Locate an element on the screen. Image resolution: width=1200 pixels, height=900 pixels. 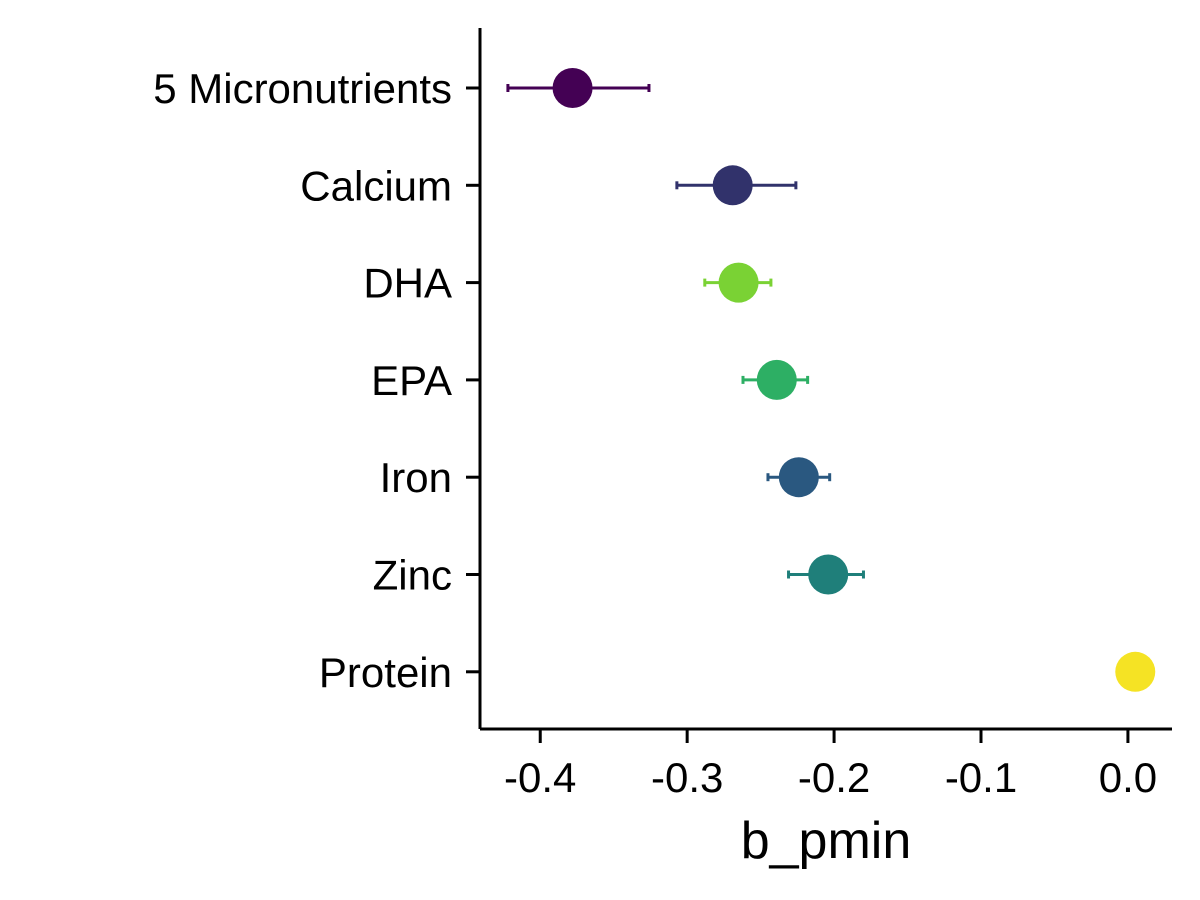
y-tick-label-calcium: Calcium is located at coordinates (376, 185).